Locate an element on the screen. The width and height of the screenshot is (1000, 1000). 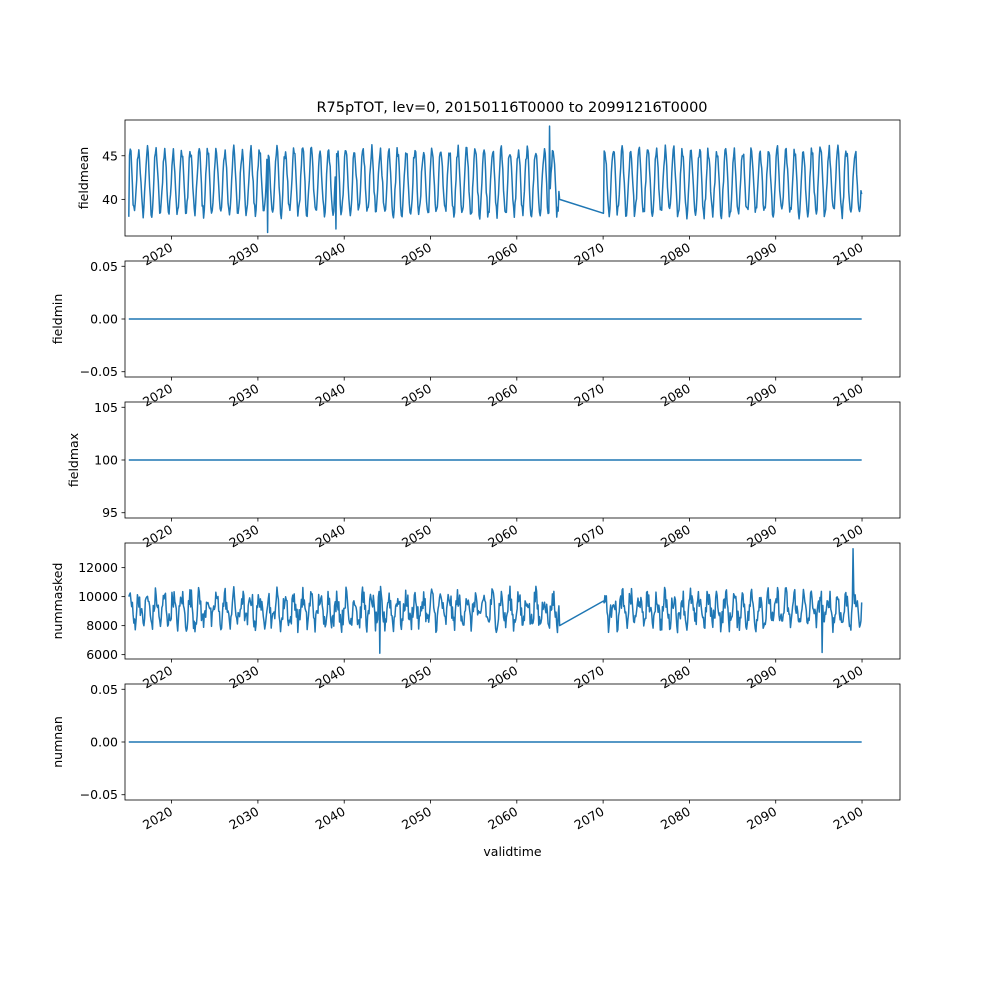
y-tick-label: 95 is located at coordinates (110, 512).